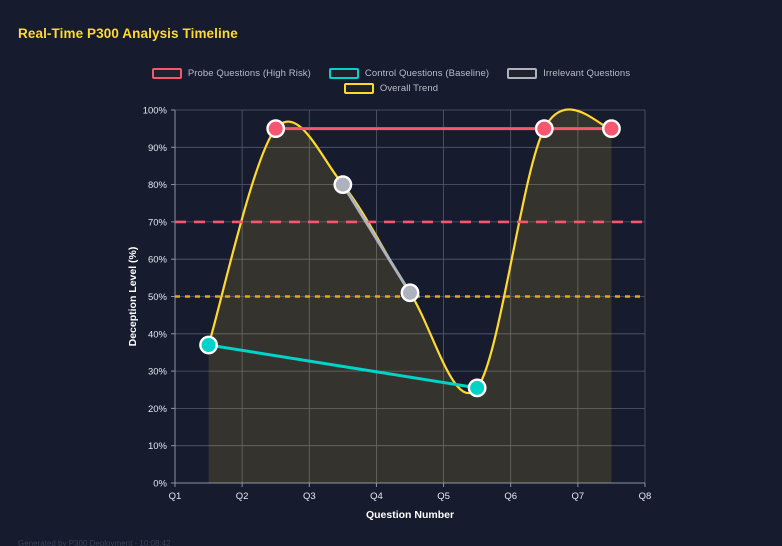 This screenshot has width=782, height=546. Describe the element at coordinates (158, 260) in the screenshot. I see `y-tick-label: 60%` at that location.